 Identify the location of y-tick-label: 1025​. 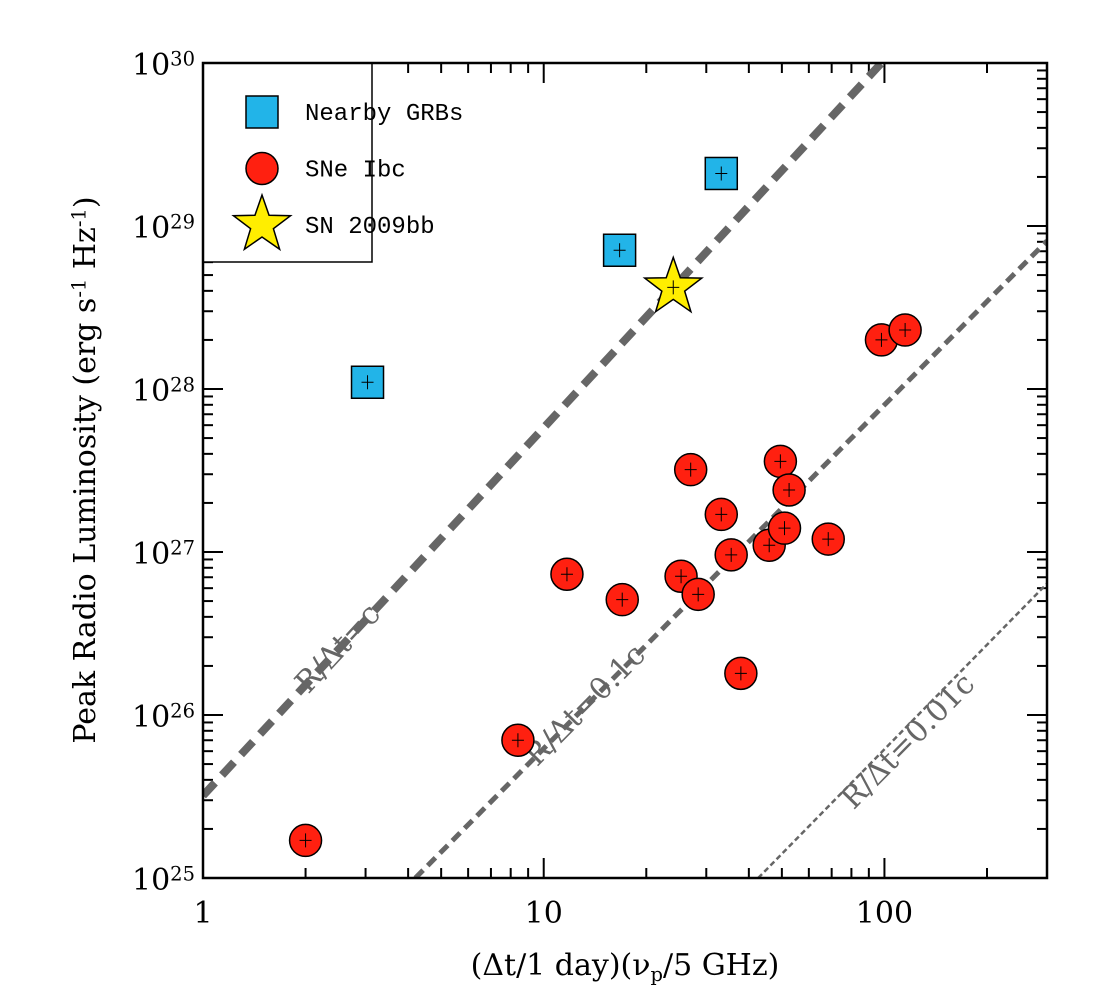
(163, 880).